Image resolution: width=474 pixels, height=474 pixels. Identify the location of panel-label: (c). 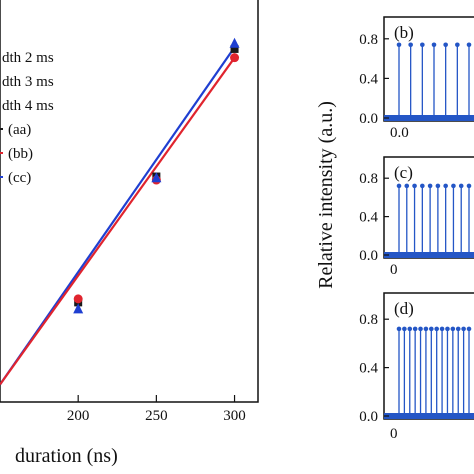
(403, 172).